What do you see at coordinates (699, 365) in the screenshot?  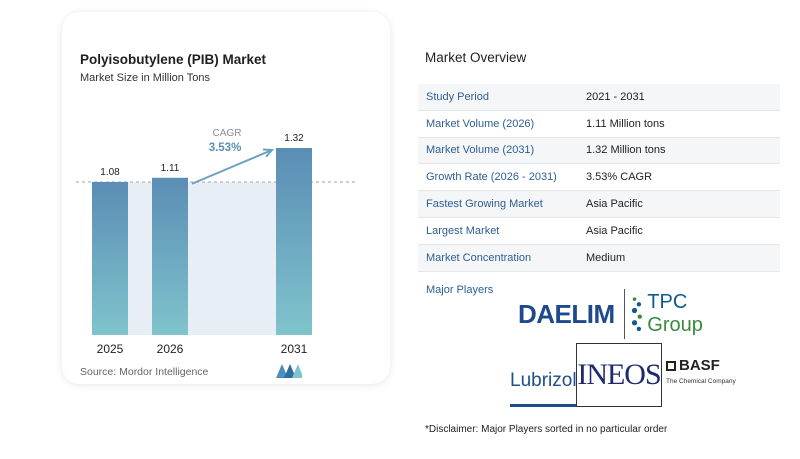 I see `basf-name: BASF` at bounding box center [699, 365].